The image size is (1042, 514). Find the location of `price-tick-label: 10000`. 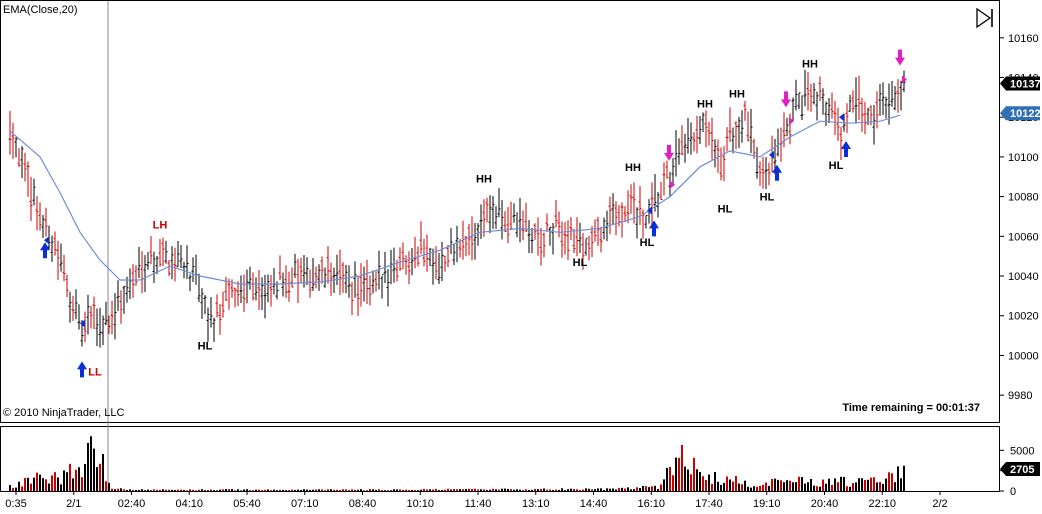

price-tick-label: 10000 is located at coordinates (1023, 356).